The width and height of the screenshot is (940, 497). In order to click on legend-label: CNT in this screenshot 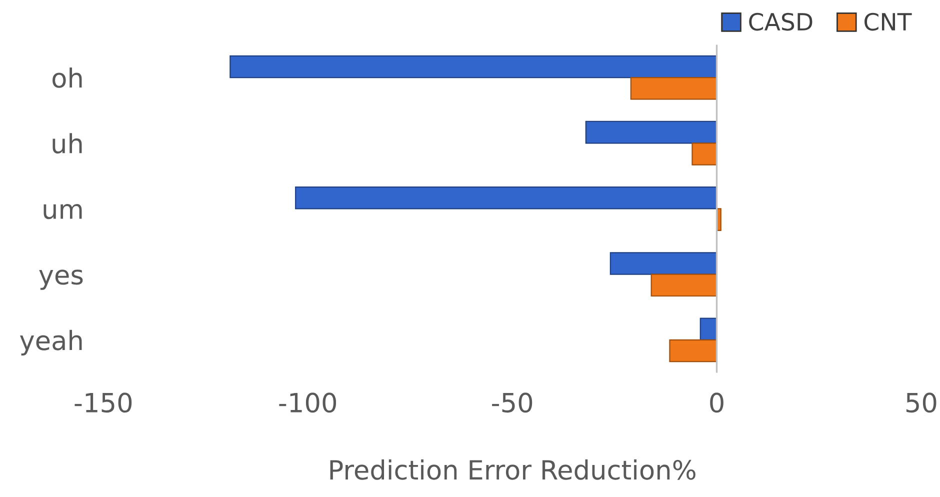, I will do `click(888, 21)`.